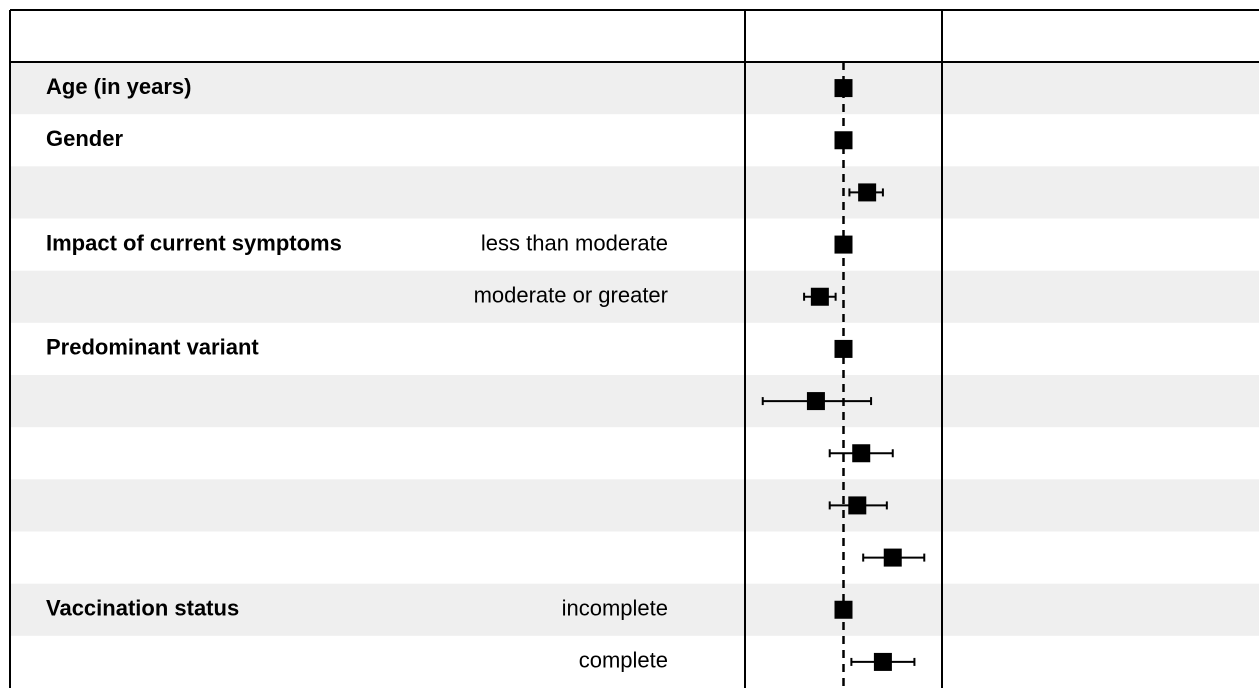  What do you see at coordinates (142, 608) in the screenshot?
I see `group-label: Vaccination status` at bounding box center [142, 608].